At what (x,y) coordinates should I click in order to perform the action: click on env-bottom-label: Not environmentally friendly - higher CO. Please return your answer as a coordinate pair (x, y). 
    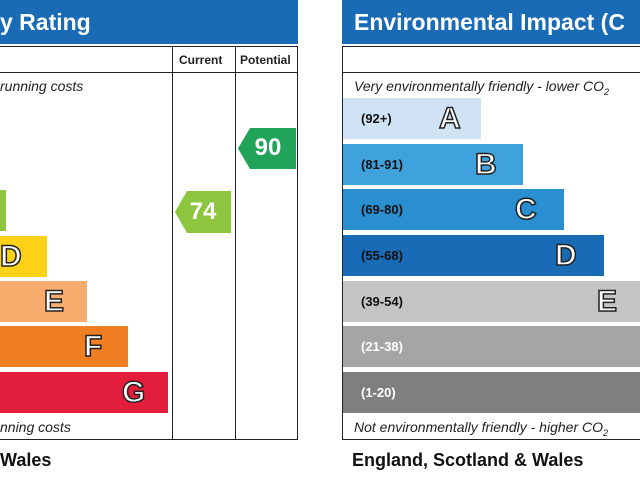
    Looking at the image, I should click on (478, 427).